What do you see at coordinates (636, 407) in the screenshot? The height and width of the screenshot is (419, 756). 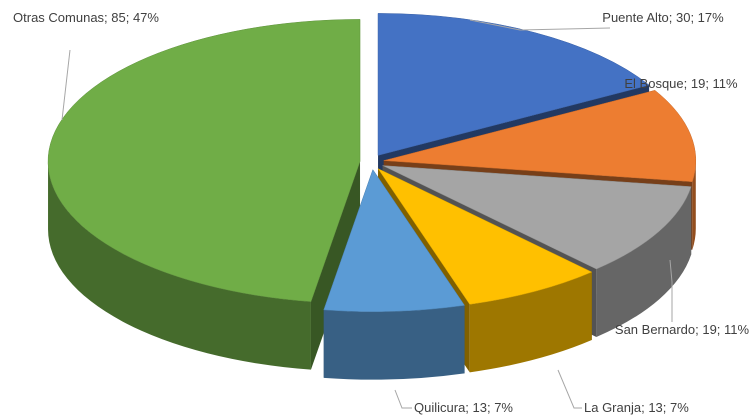 I see `data-label: La Granja; 13; 7%` at bounding box center [636, 407].